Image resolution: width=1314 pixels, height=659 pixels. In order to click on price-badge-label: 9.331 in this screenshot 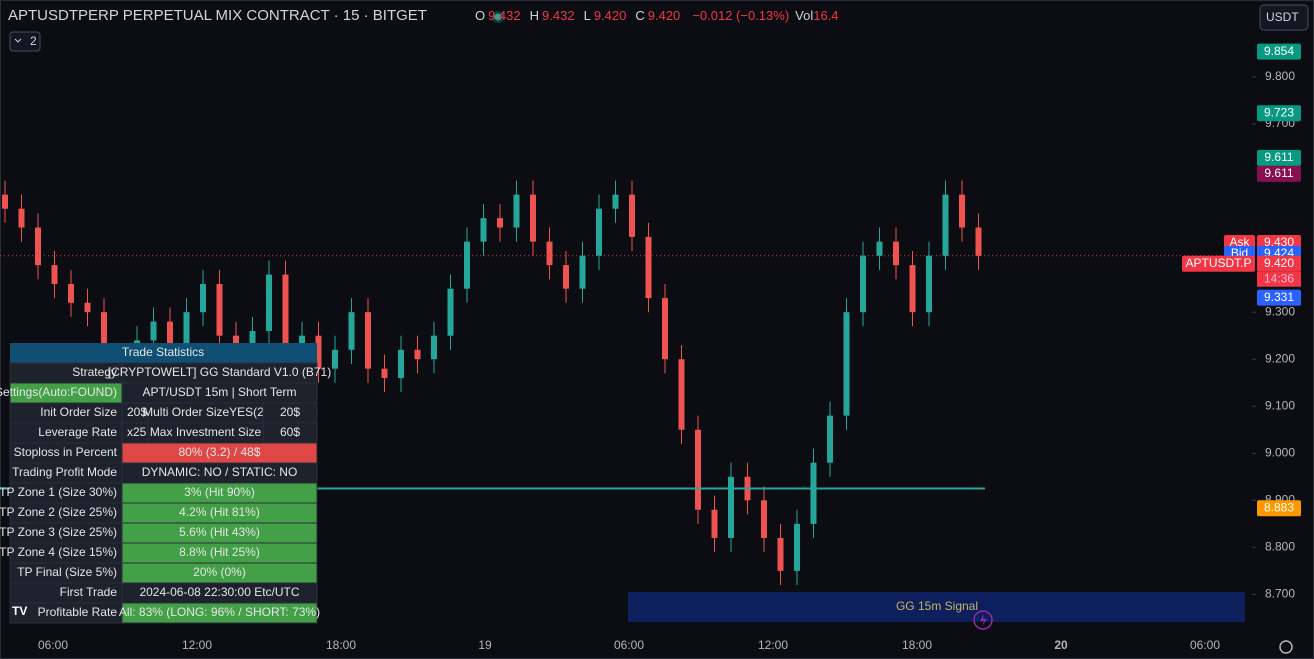, I will do `click(1279, 297)`.